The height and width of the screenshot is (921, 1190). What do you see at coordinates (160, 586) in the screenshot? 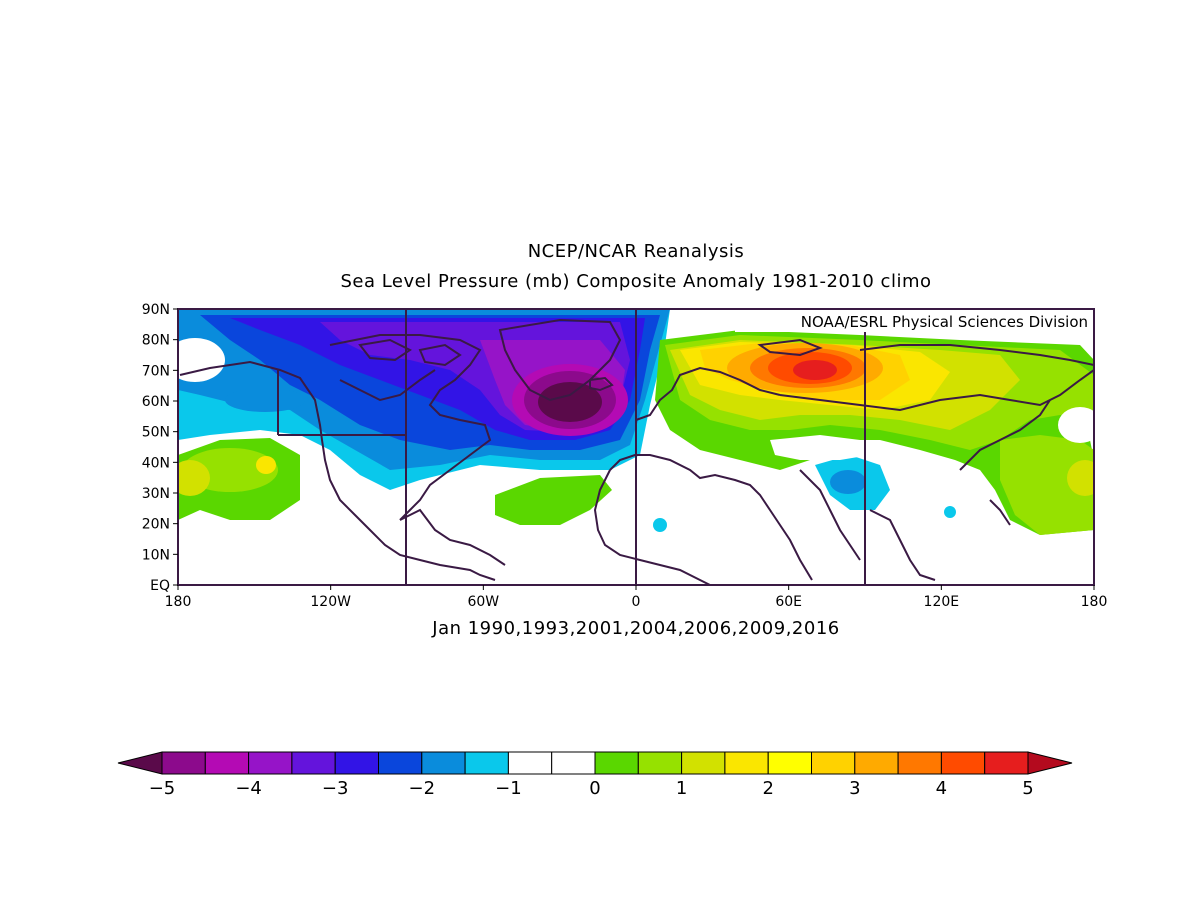
I see `lat-tick-label: EQ` at bounding box center [160, 586].